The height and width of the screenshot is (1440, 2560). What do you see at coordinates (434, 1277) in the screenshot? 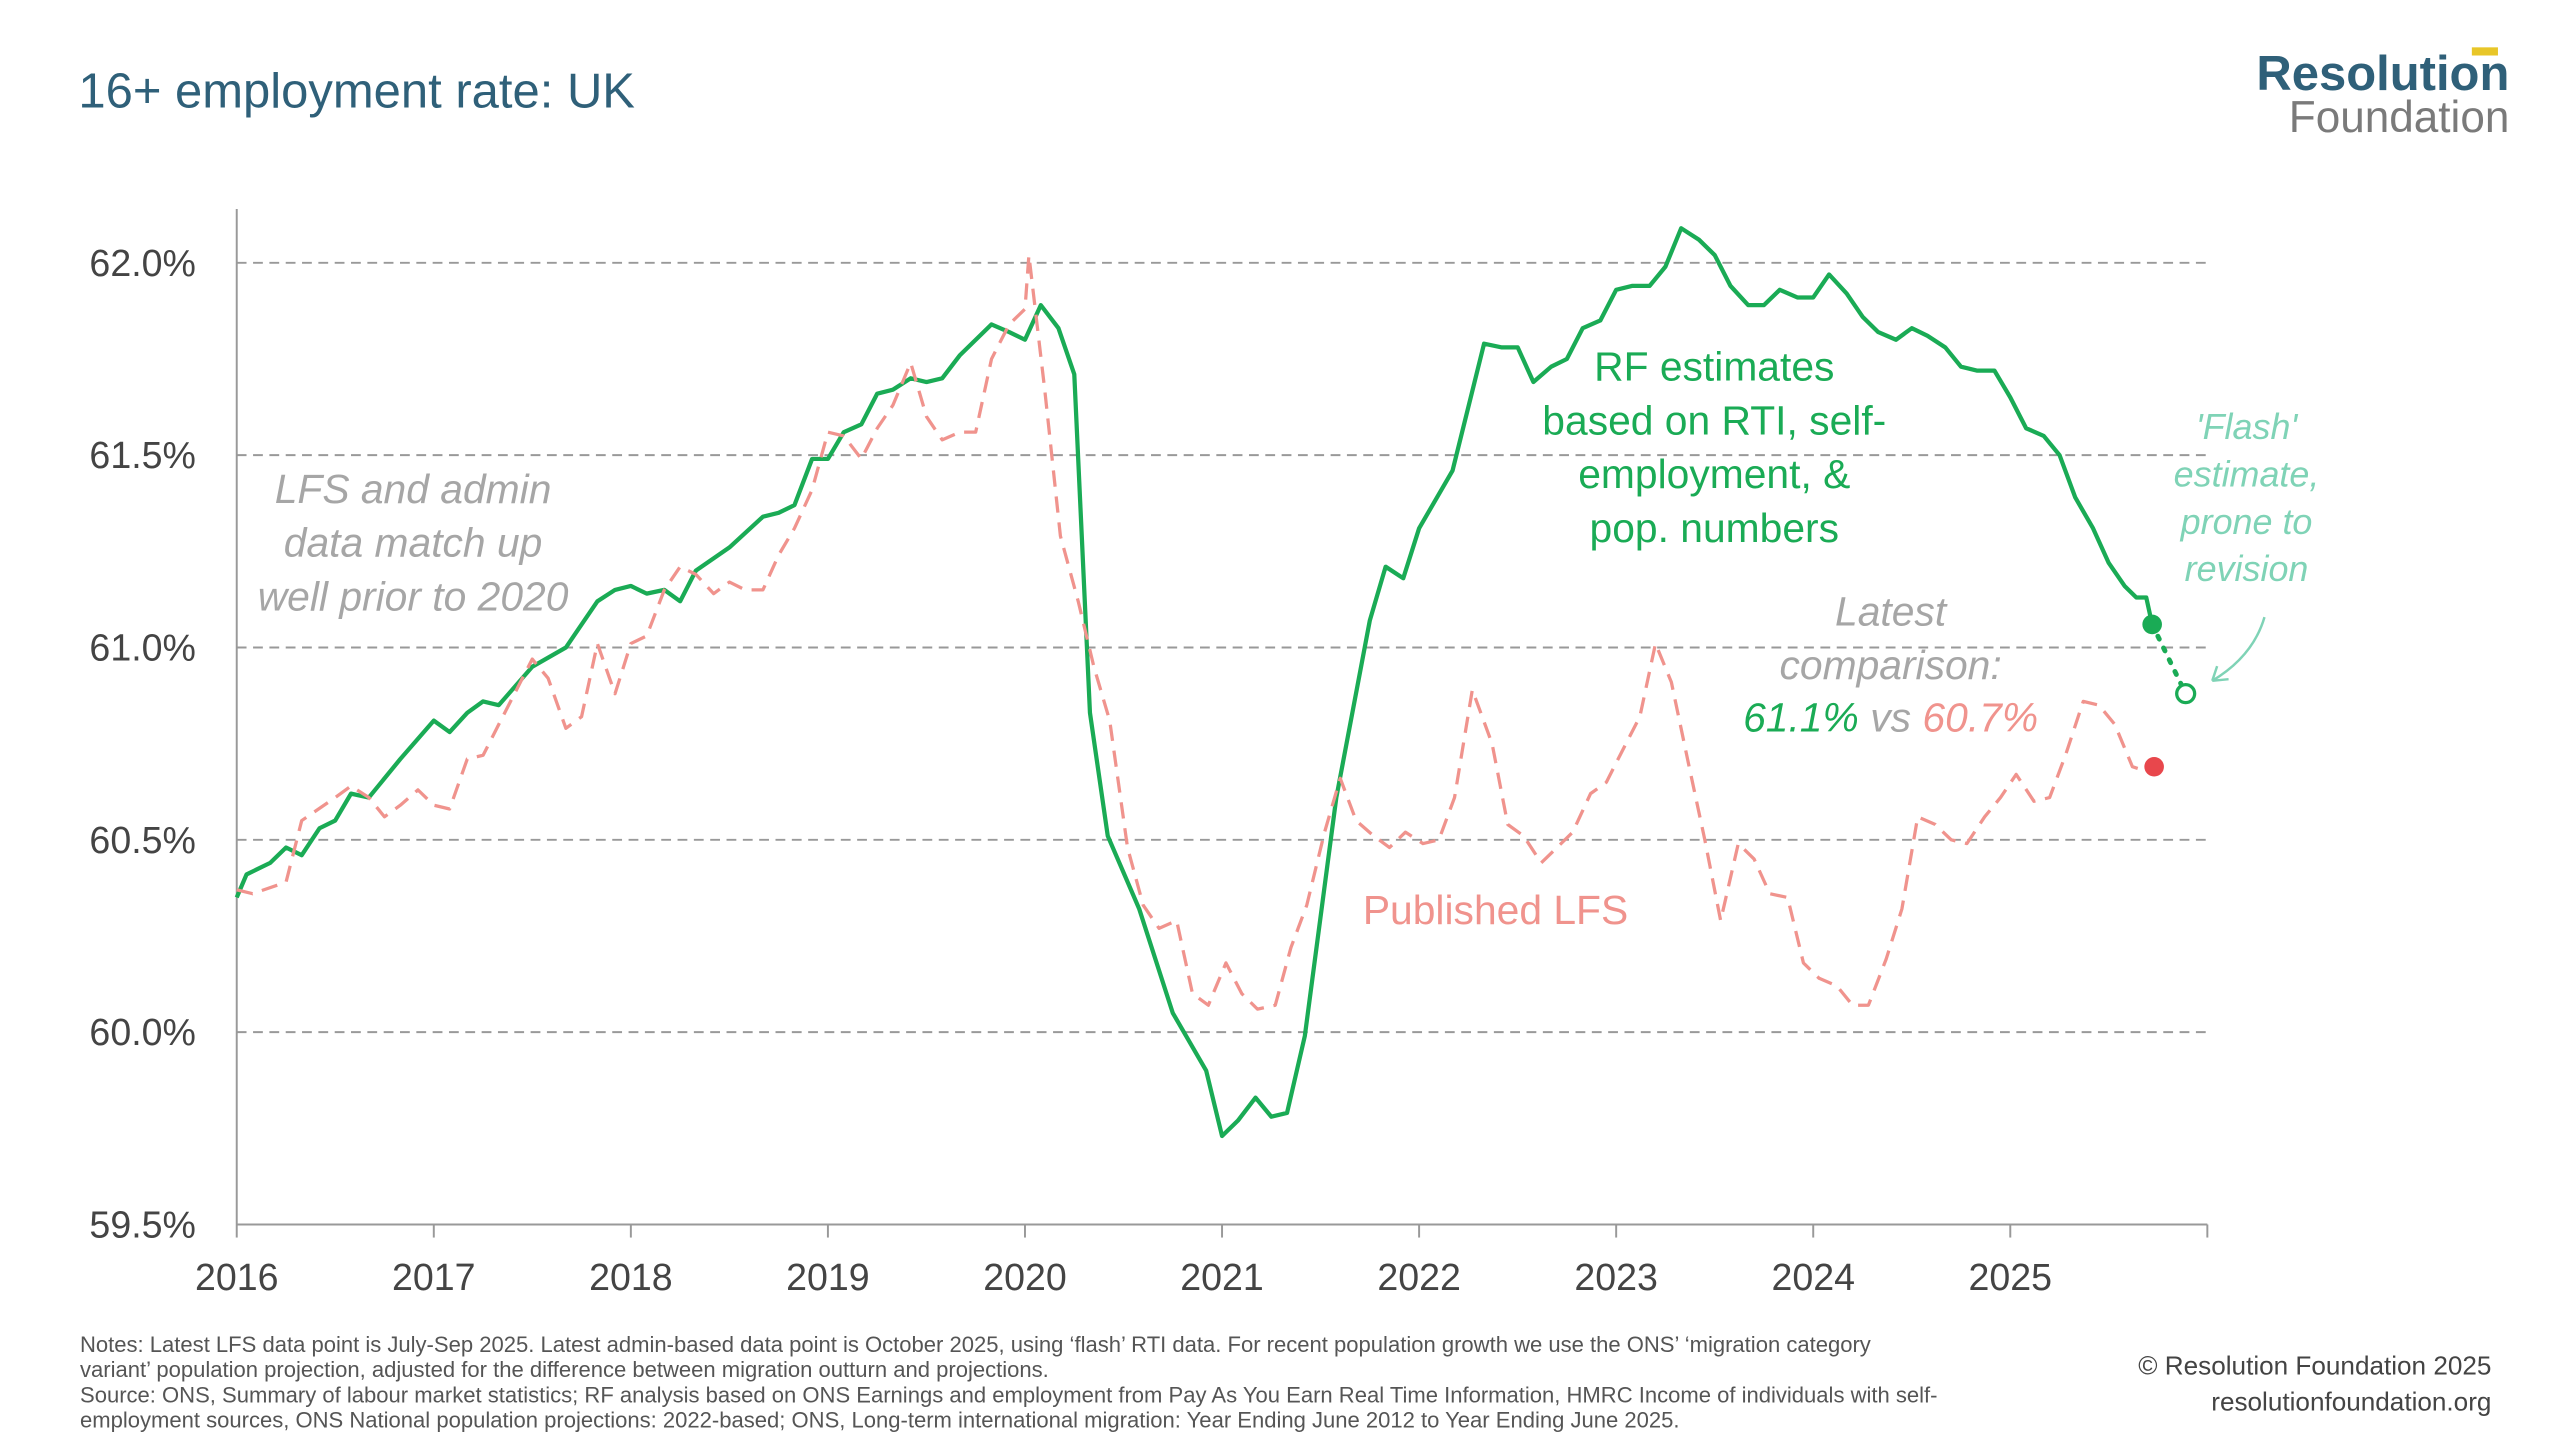
I see `x-tick-label: 2017` at bounding box center [434, 1277].